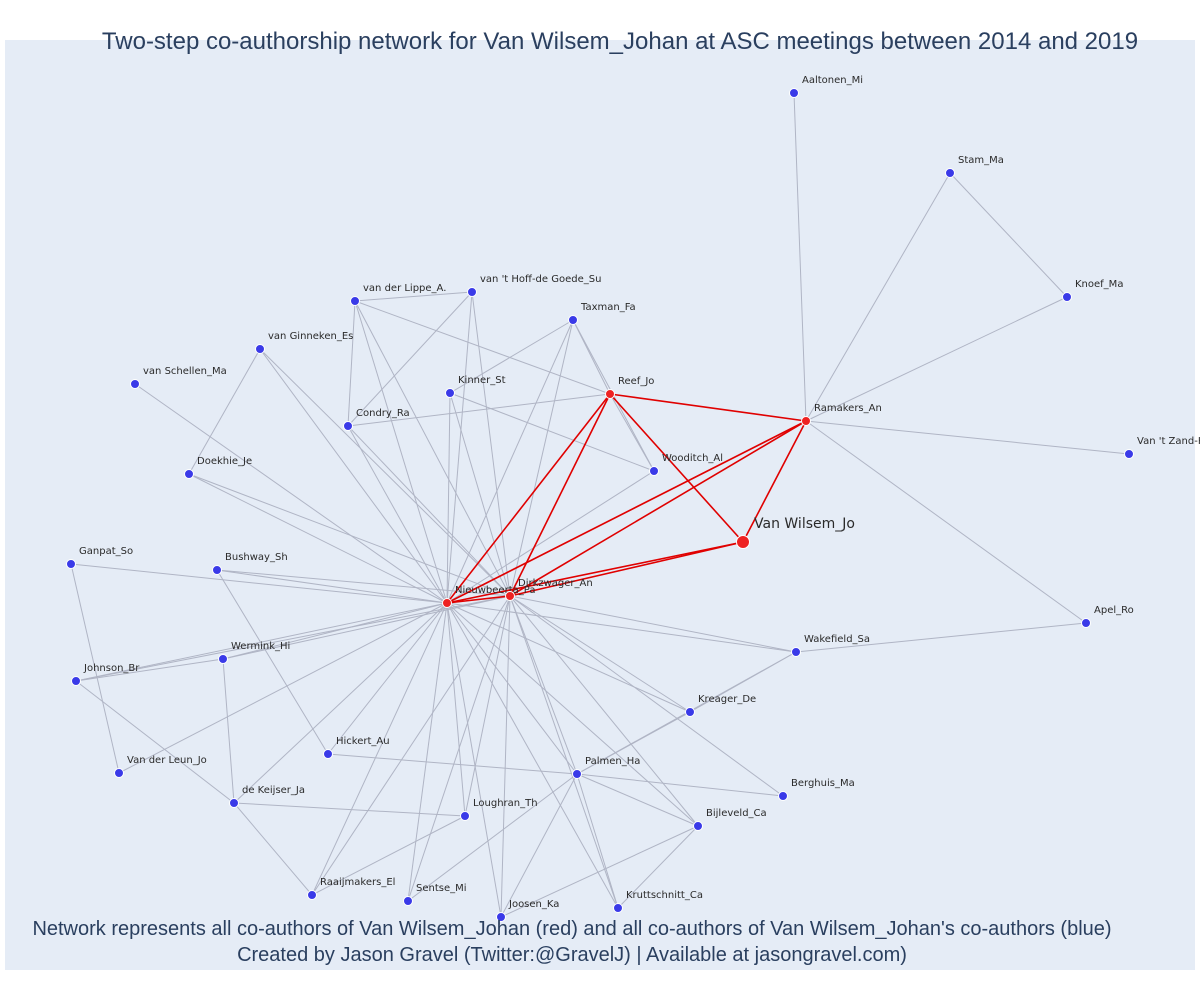 The height and width of the screenshot is (1000, 1200). What do you see at coordinates (1093, 290) in the screenshot?
I see `node-Knoef_Ma: Knoef_Ma` at bounding box center [1093, 290].